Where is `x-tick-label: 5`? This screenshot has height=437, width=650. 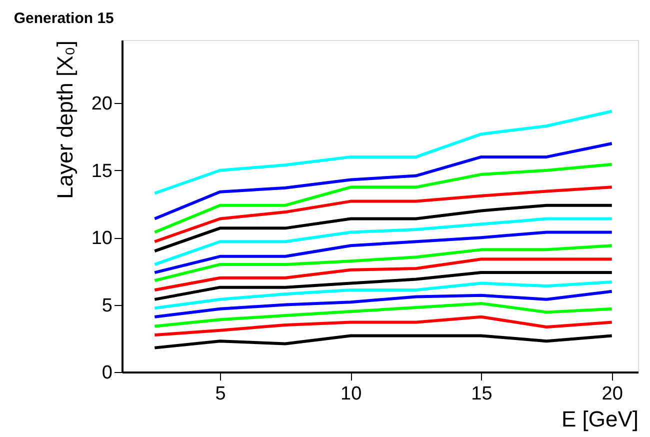
x-tick-label: 5 is located at coordinates (220, 394).